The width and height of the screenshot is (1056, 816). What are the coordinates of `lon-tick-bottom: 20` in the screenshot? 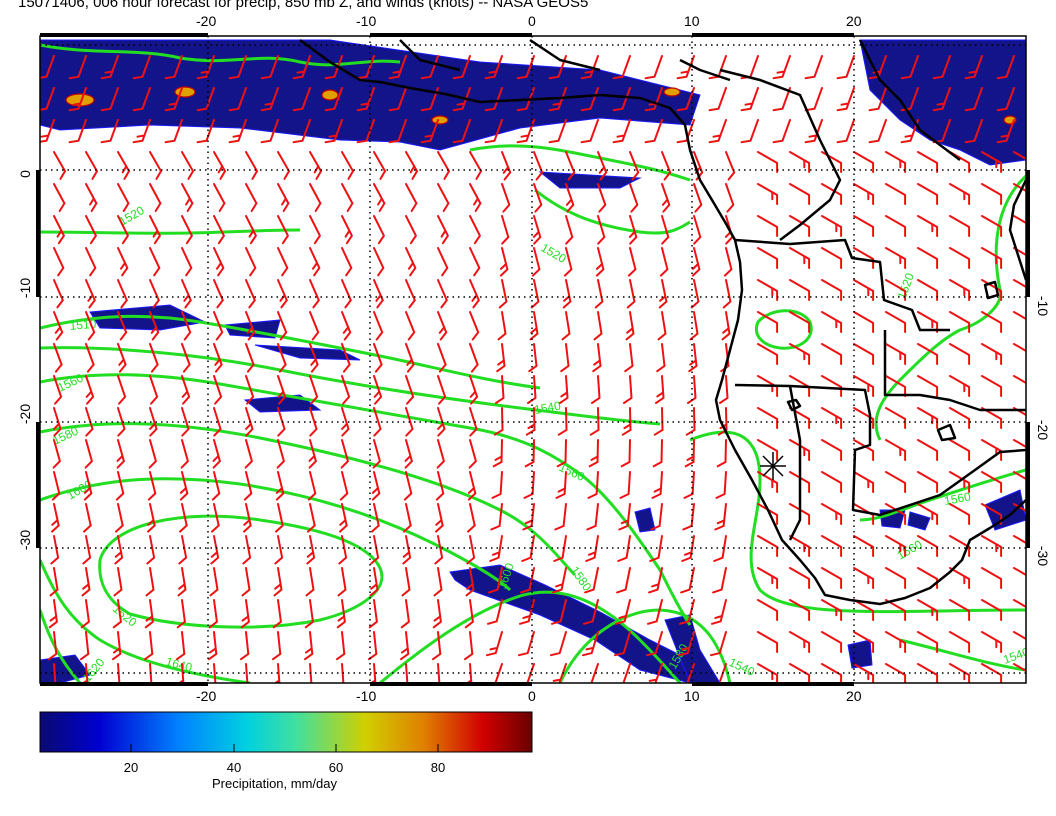 It's located at (854, 696).